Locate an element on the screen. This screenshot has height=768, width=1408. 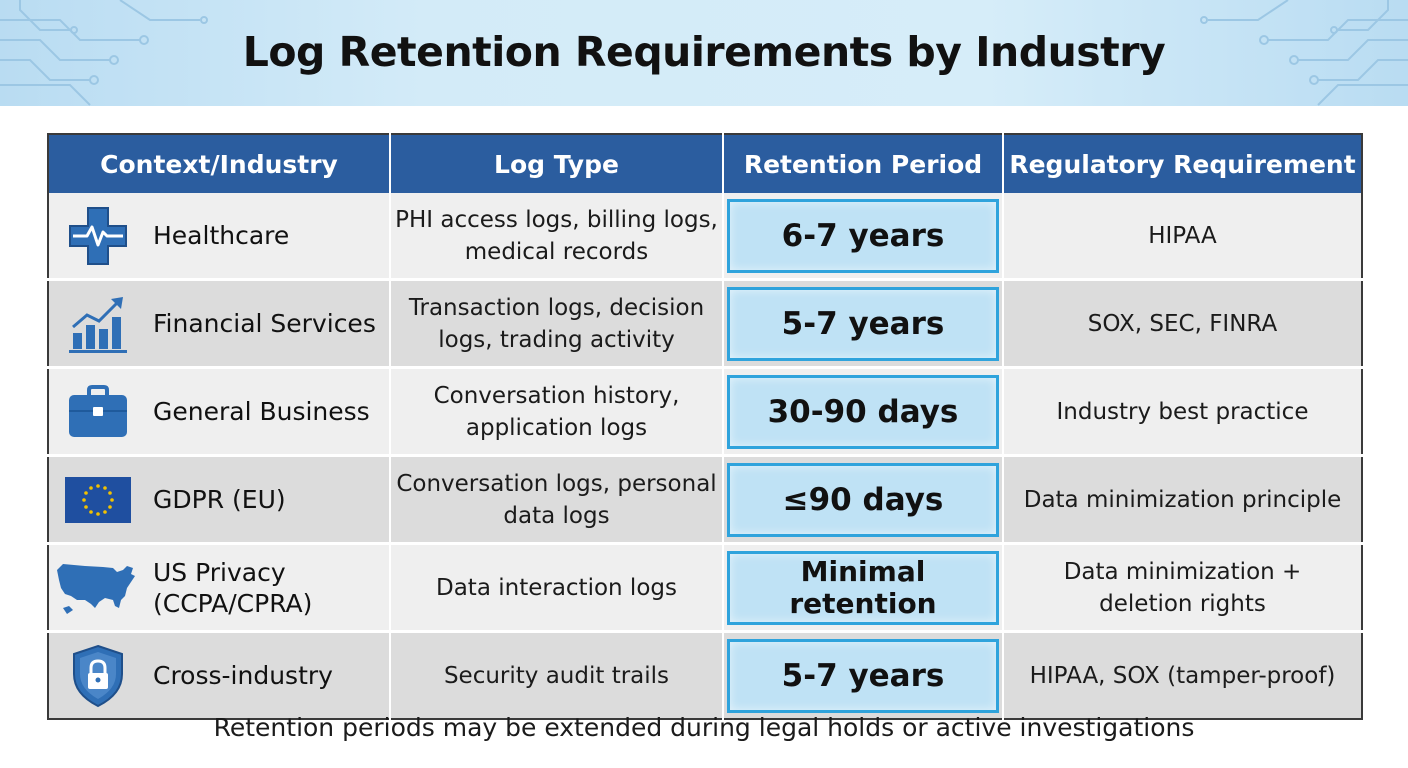
retention-period: ≤90 days is located at coordinates (863, 499).